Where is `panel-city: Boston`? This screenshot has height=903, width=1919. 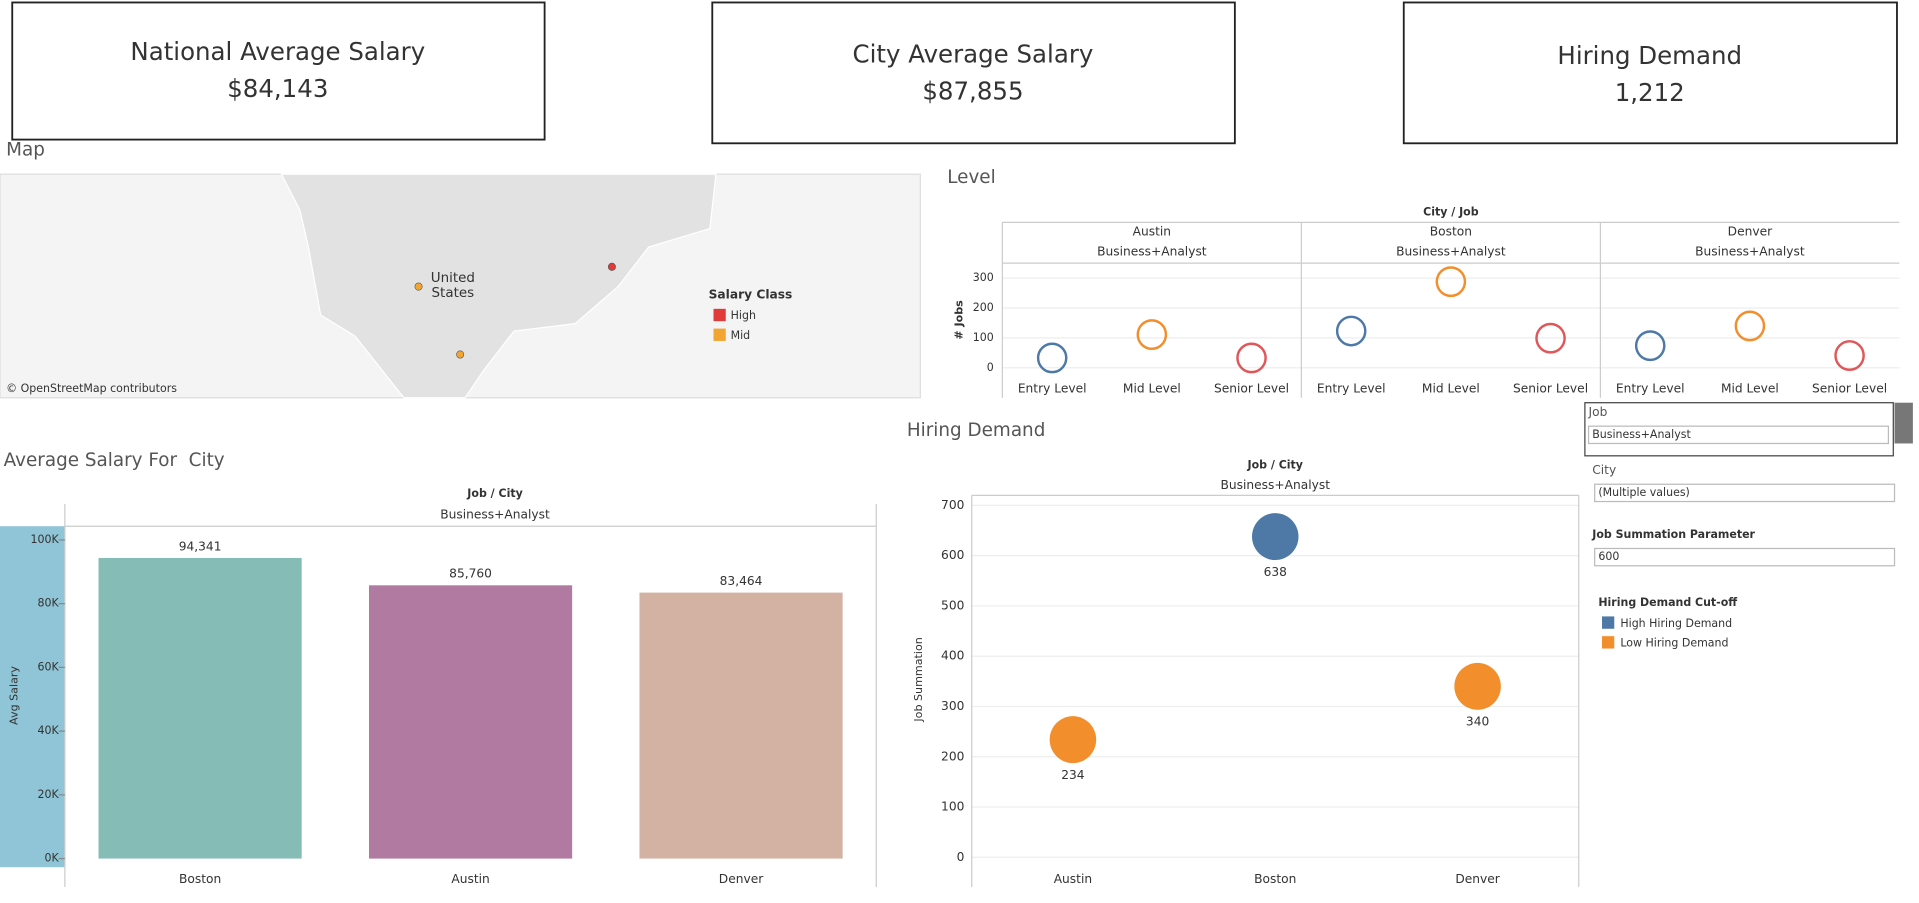
panel-city: Boston is located at coordinates (1451, 232).